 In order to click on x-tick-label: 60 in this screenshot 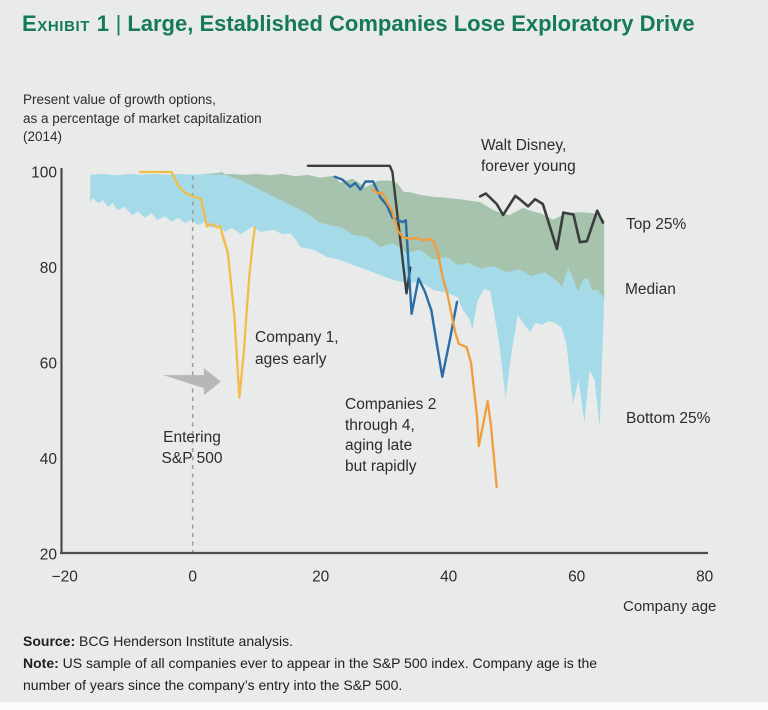, I will do `click(577, 577)`.